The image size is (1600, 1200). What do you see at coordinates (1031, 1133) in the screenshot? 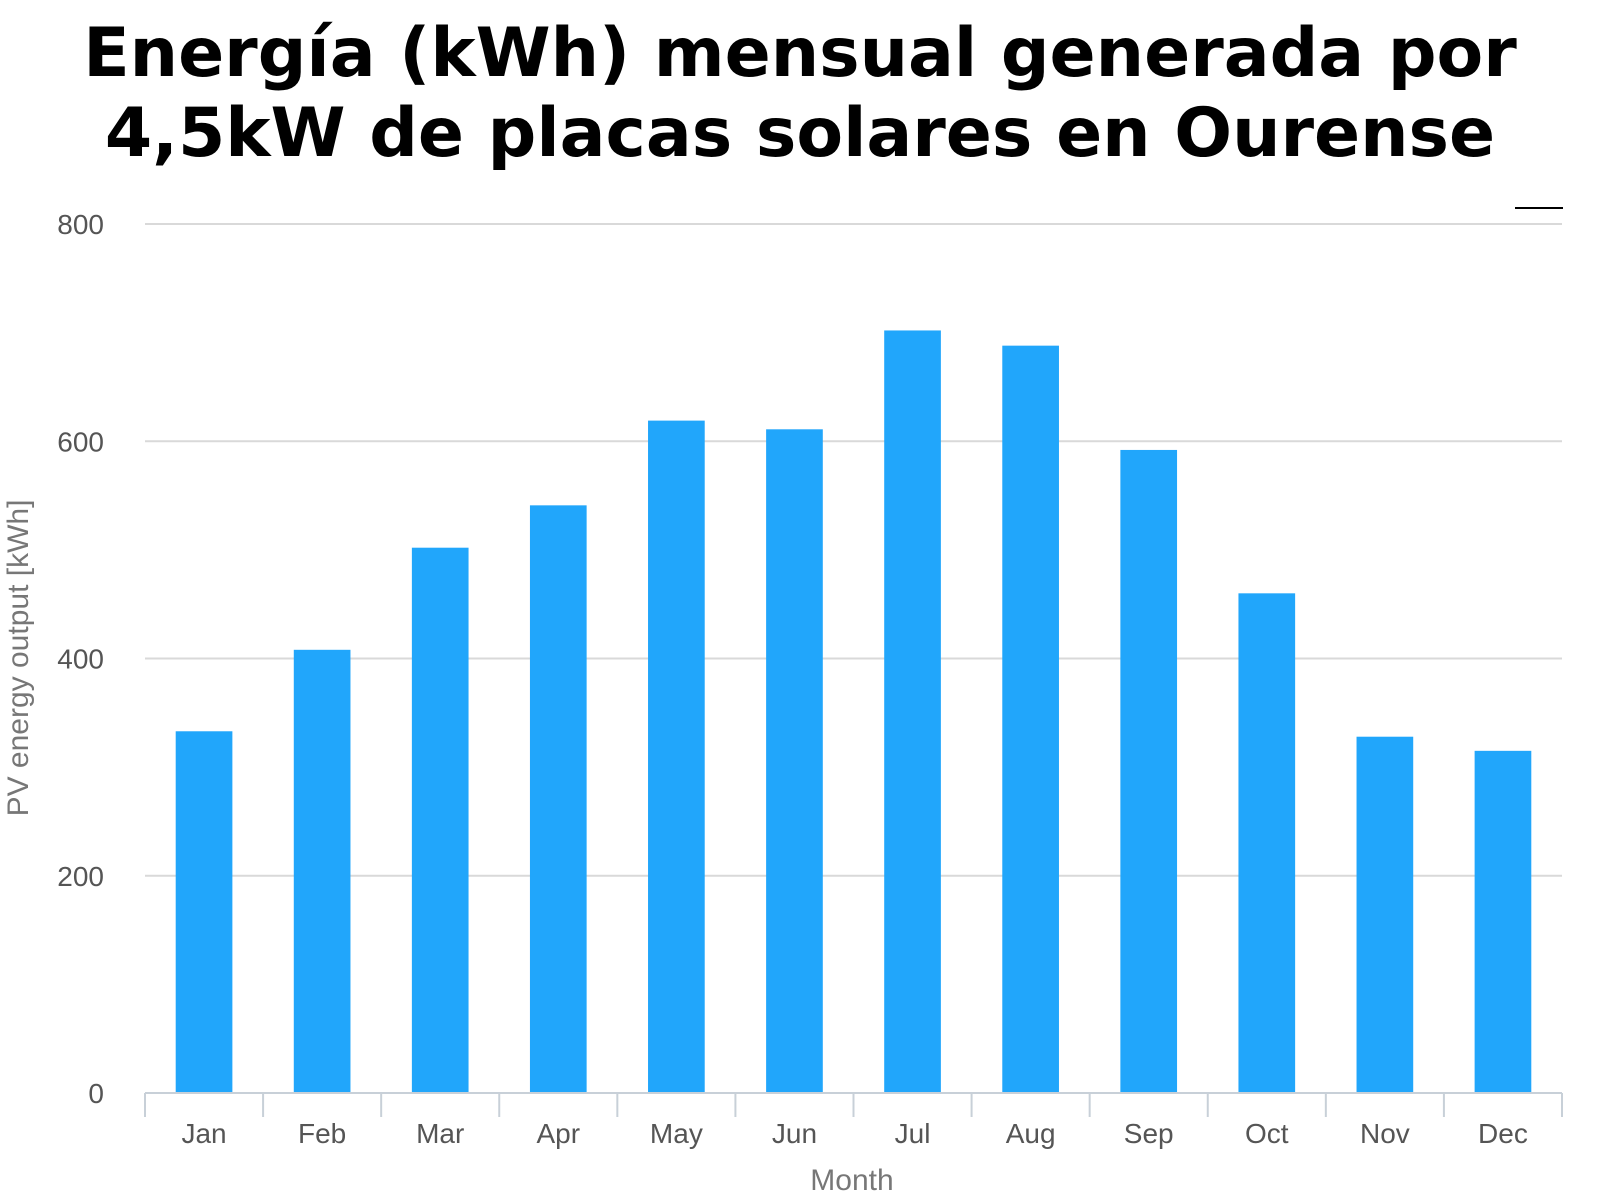
I see `x-tick-label-aug: Aug` at bounding box center [1031, 1133].